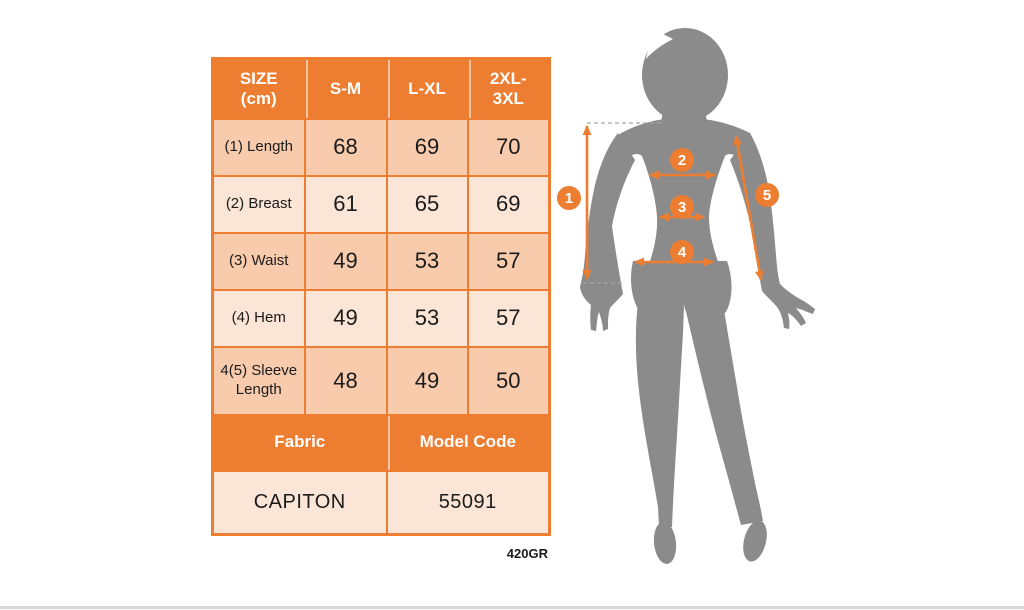 This screenshot has width=1024, height=610. Describe the element at coordinates (345, 380) in the screenshot. I see `sleeve-sm-value: 48` at that location.